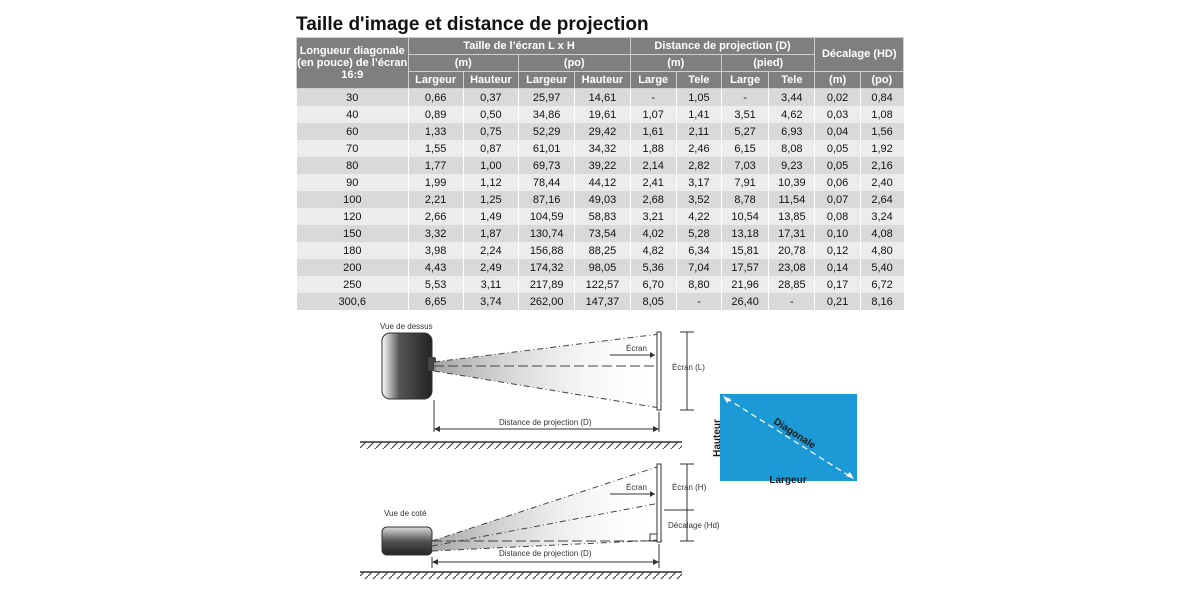 The image size is (1200, 600). I want to click on table-cell: 73,54, so click(602, 233).